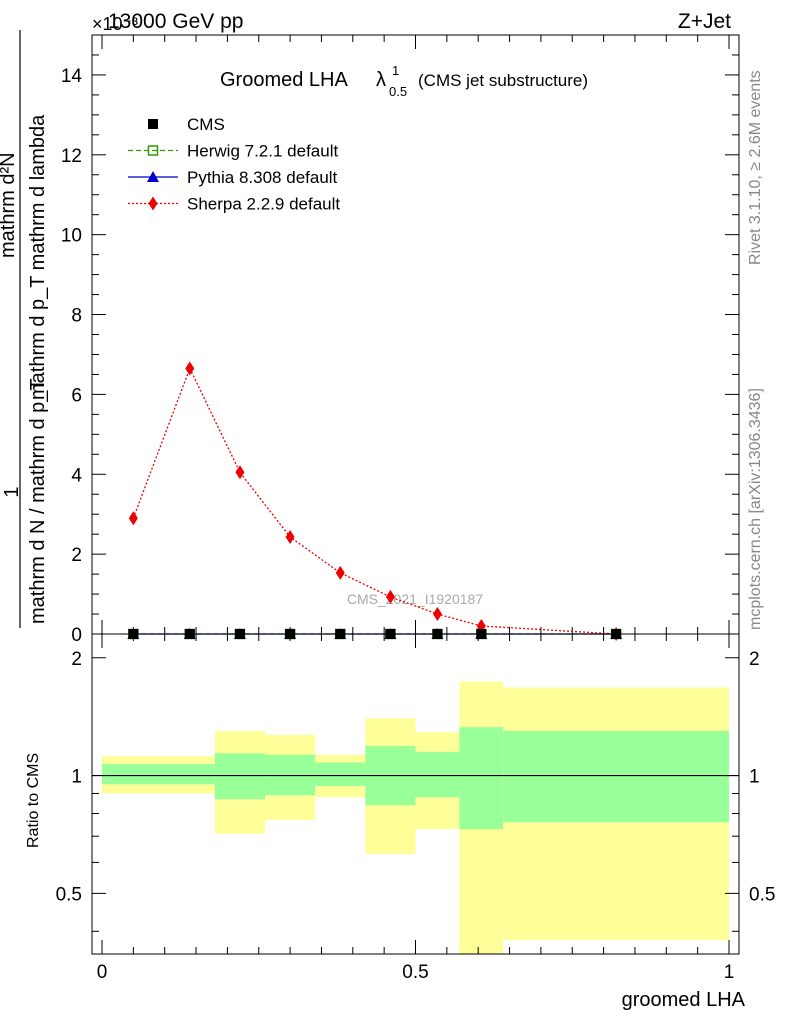  What do you see at coordinates (729, 972) in the screenshot?
I see `ratio-xtick-label: 1` at bounding box center [729, 972].